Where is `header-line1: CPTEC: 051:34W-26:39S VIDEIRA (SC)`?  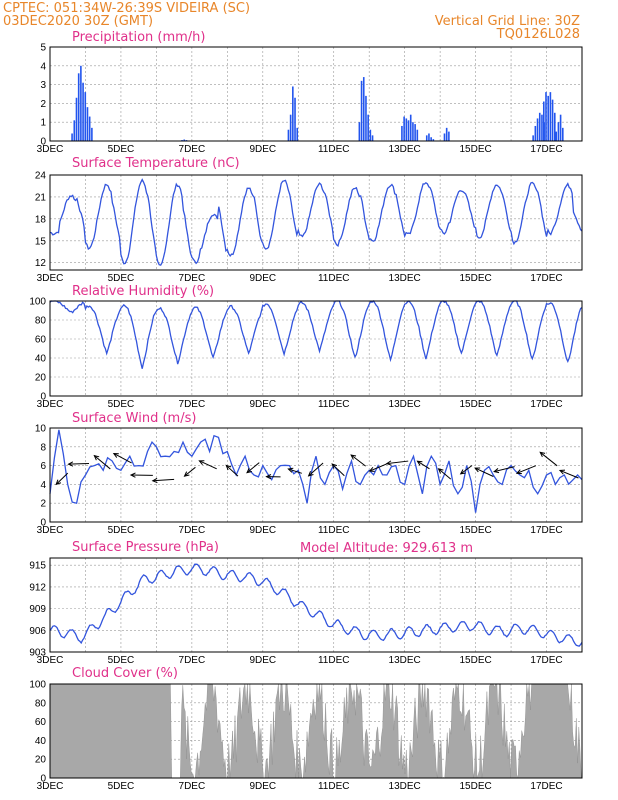
header-line1: CPTEC: 051:34W-26:39S VIDEIRA (SC) is located at coordinates (126, 8).